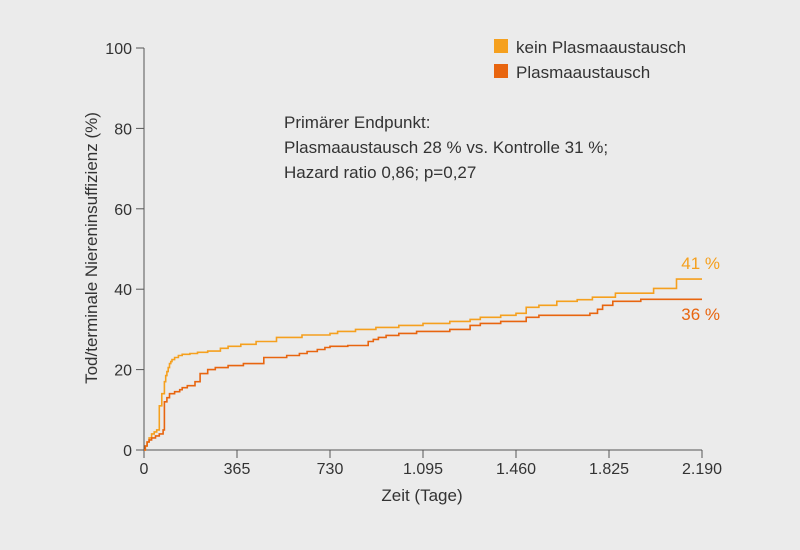 This screenshot has height=550, width=800. What do you see at coordinates (123, 290) in the screenshot?
I see `y-tick-label-40: 40` at bounding box center [123, 290].